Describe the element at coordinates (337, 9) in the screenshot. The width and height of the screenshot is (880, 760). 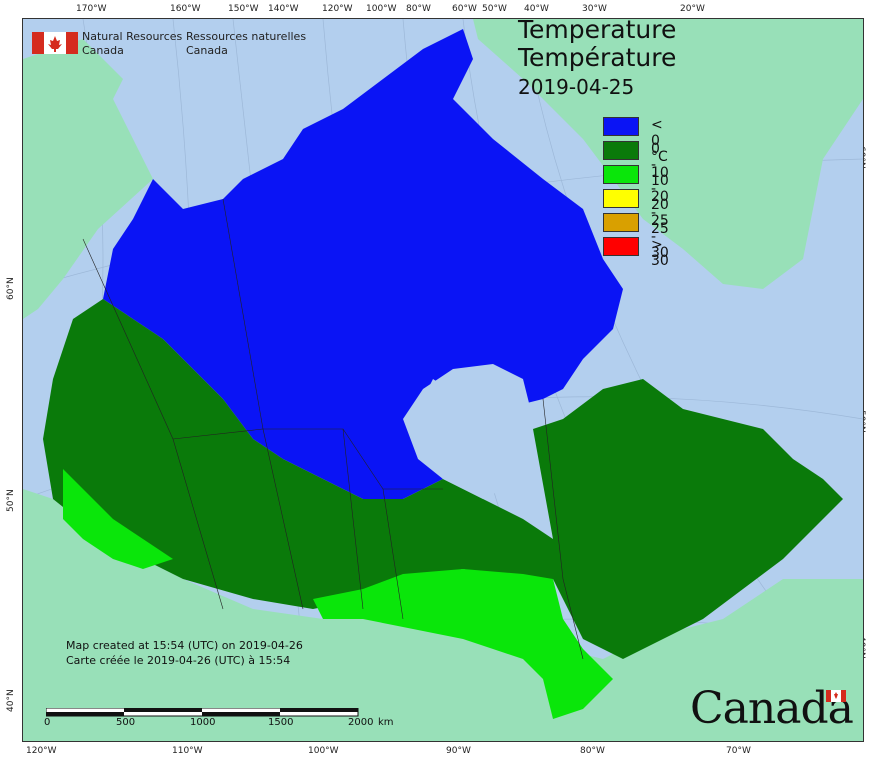
I see `tick-top-120w: 120°W` at that location.